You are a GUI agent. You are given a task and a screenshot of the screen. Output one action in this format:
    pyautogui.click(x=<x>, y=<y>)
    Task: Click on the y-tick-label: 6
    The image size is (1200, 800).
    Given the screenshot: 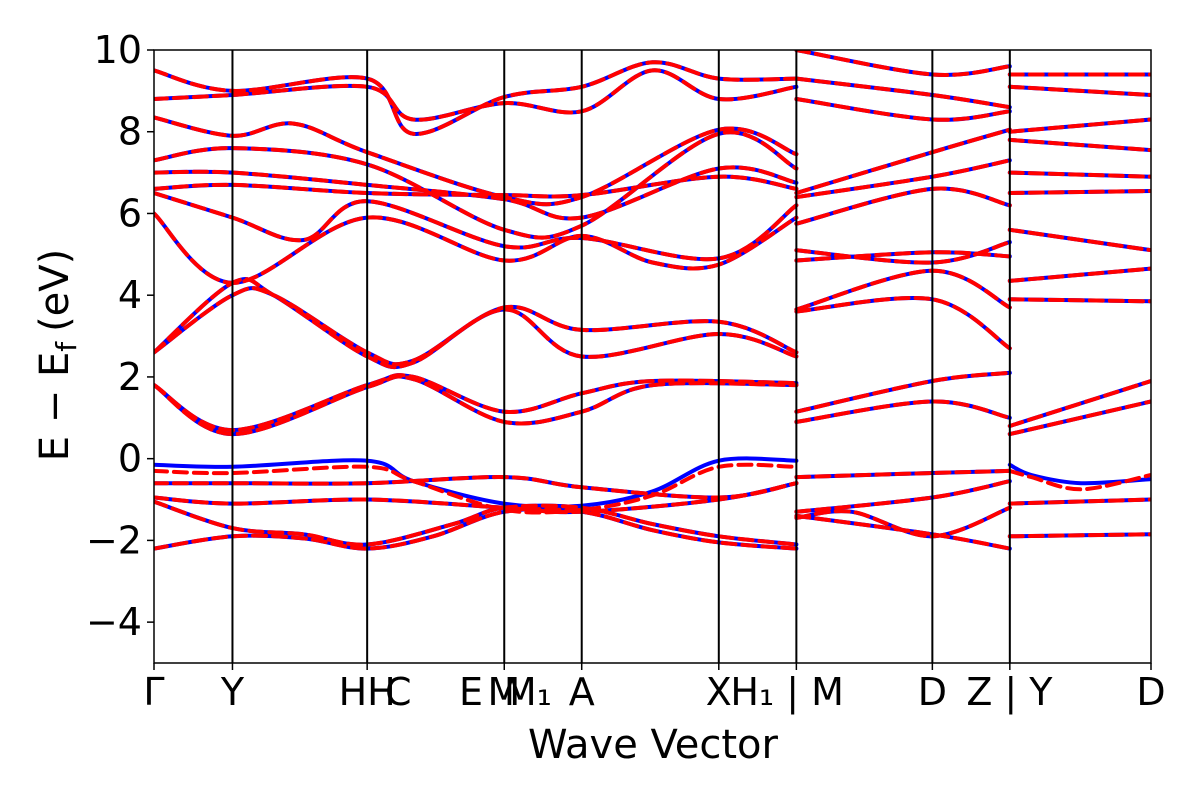 What is the action you would take?
    pyautogui.click(x=130, y=213)
    